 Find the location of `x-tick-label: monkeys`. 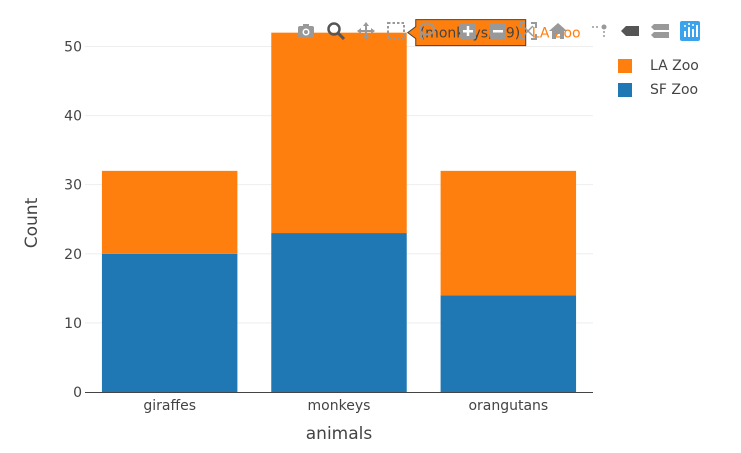

x-tick-label: monkeys is located at coordinates (339, 406).